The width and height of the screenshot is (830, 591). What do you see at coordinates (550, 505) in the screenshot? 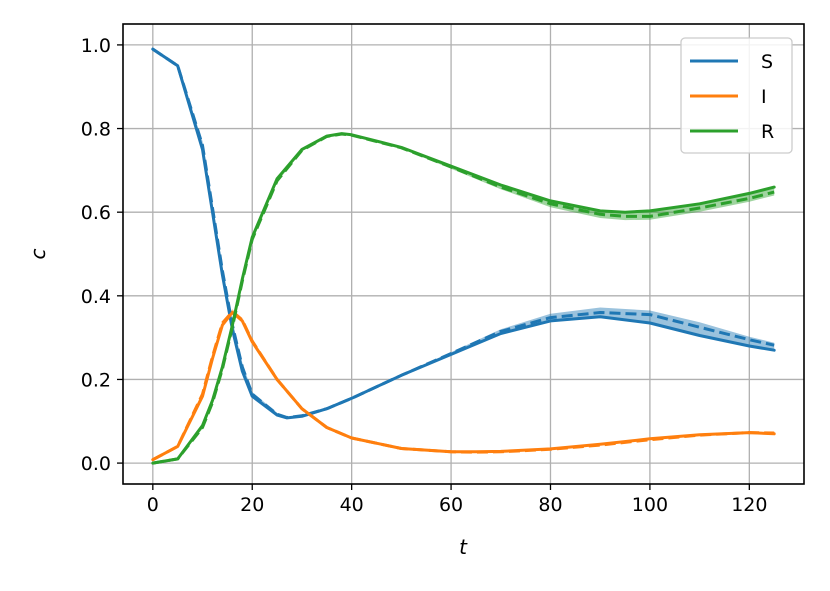
I see `x-tick-label: 80` at bounding box center [550, 505].